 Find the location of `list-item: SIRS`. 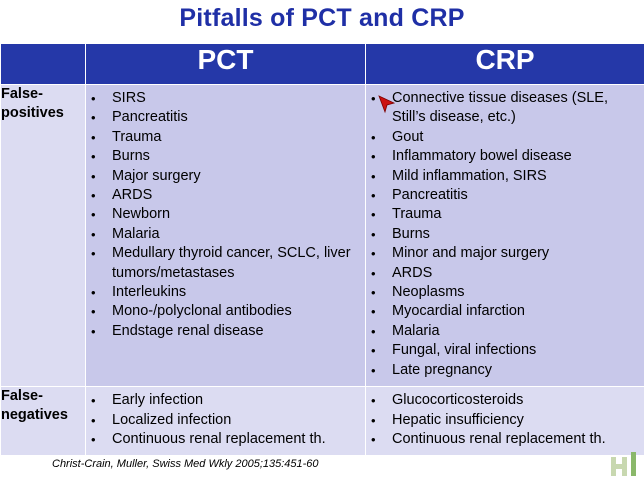

list-item: SIRS is located at coordinates (228, 99).